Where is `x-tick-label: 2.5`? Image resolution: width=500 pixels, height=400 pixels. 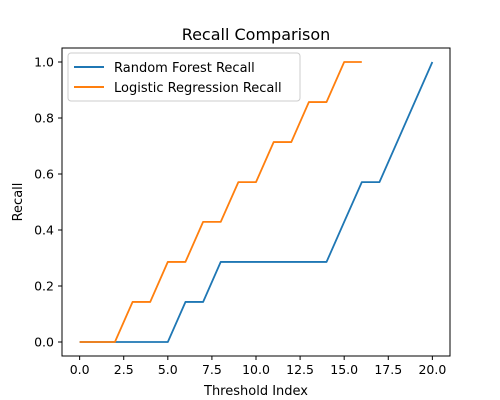 x-tick-label: 2.5 is located at coordinates (124, 369).